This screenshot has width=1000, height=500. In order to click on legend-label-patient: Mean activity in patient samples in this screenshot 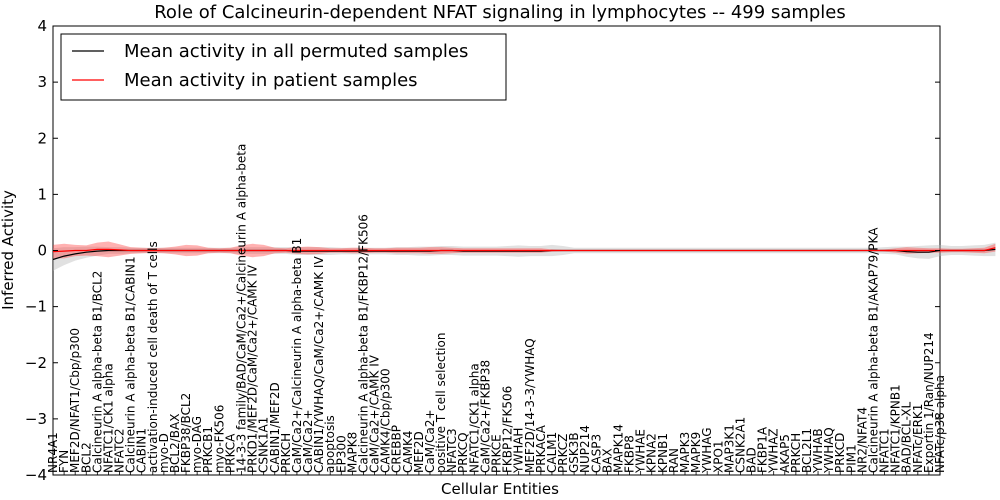, I will do `click(271, 80)`.